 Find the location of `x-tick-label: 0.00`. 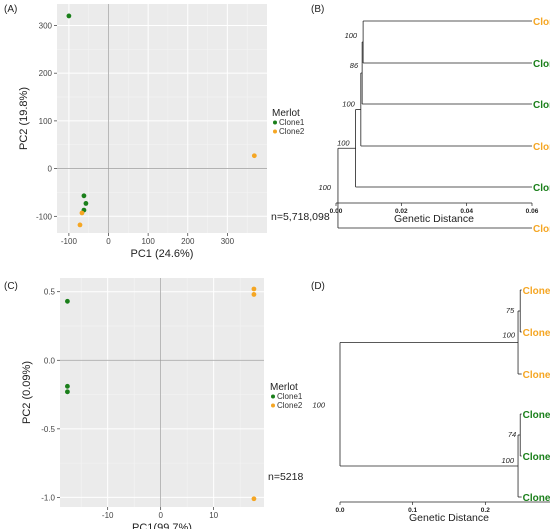

x-tick-label: 0.00 is located at coordinates (336, 211).